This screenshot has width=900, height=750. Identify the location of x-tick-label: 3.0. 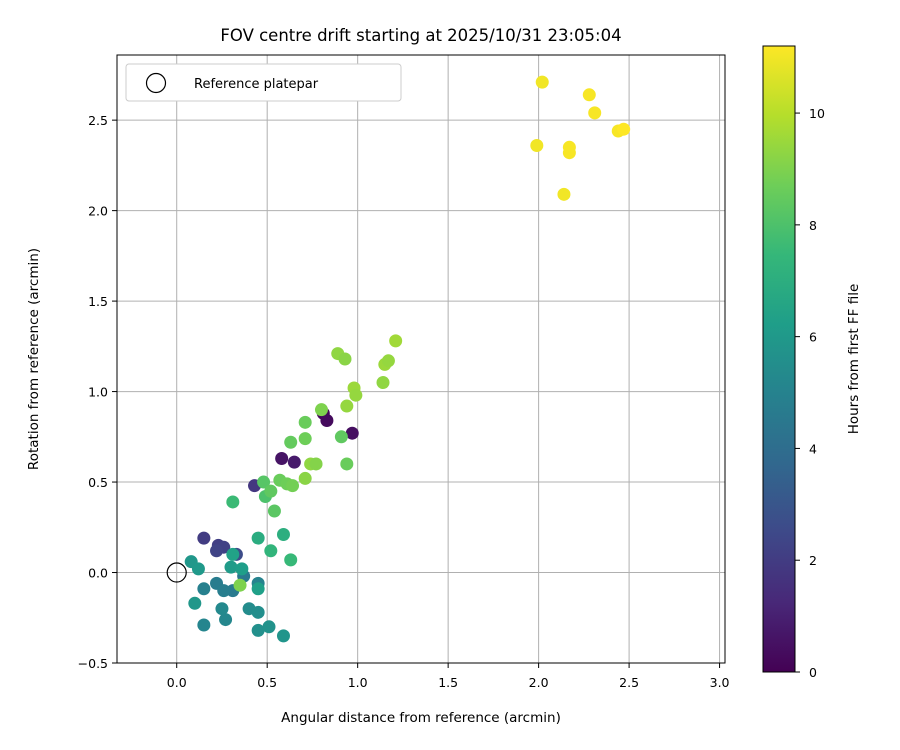
(720, 682).